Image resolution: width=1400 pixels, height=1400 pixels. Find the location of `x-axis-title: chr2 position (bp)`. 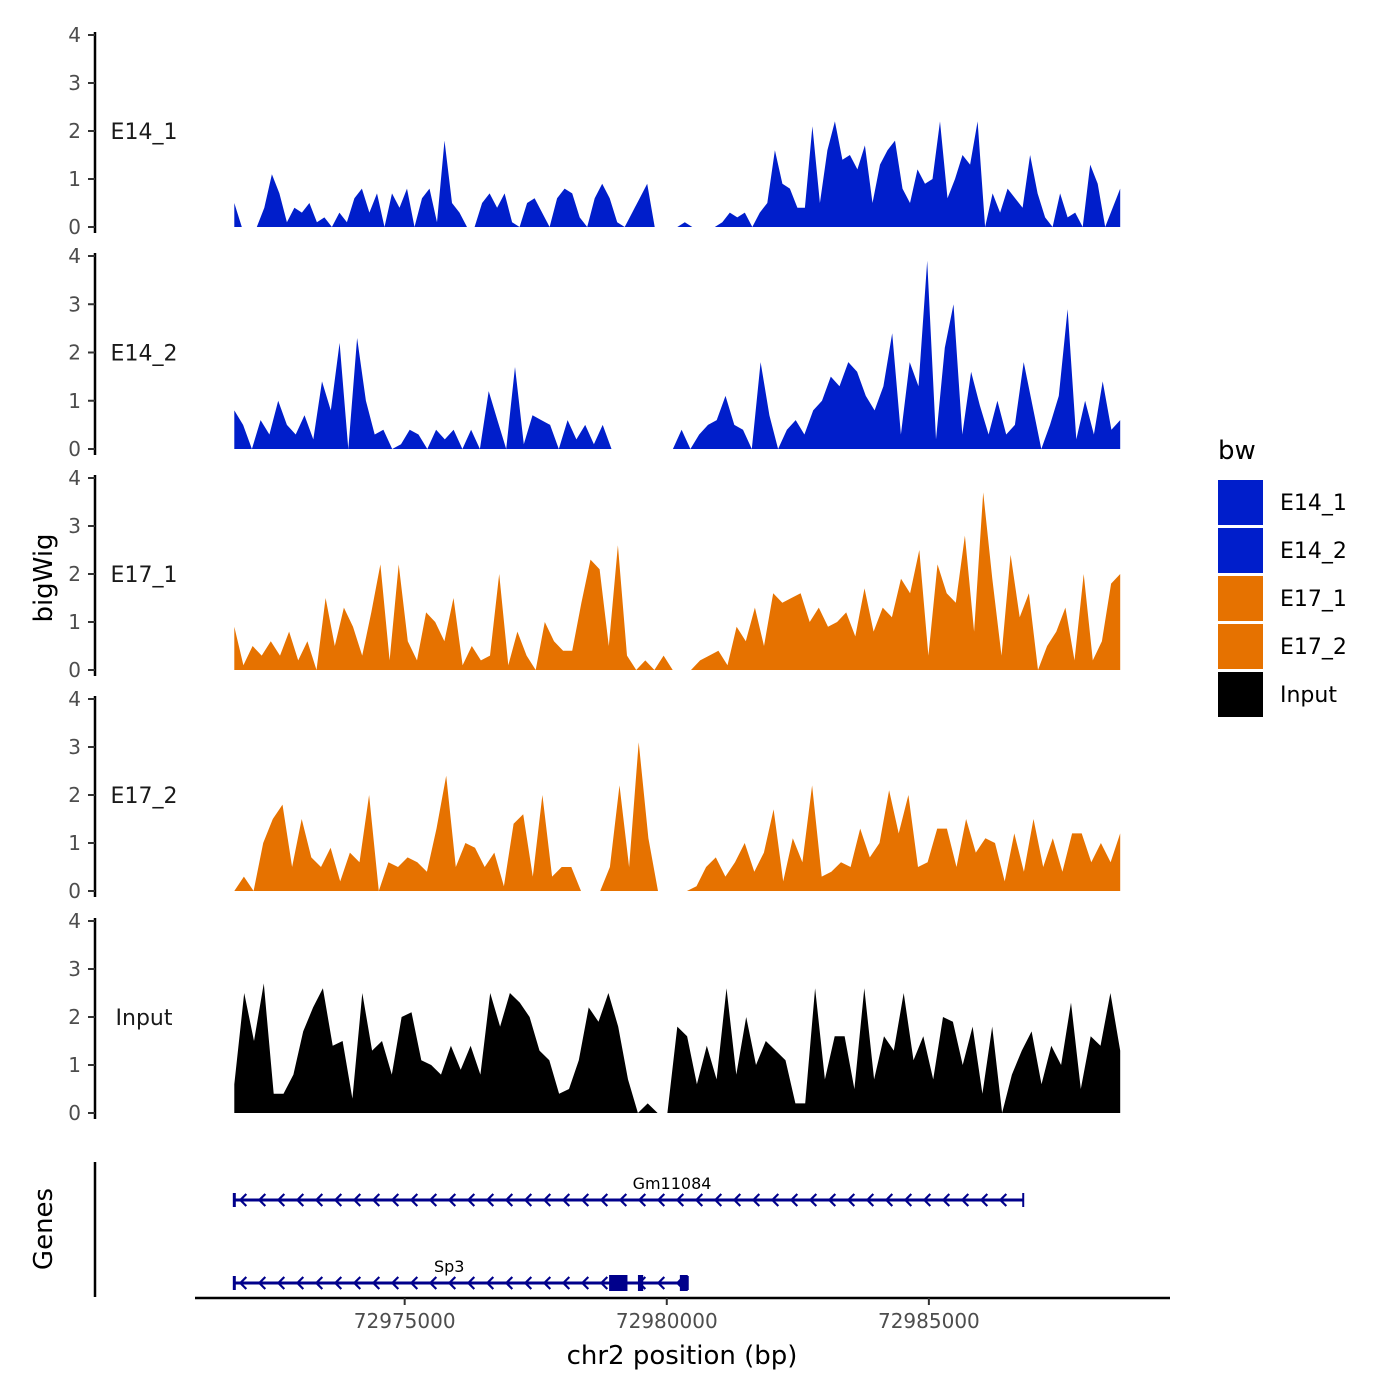

x-axis-title: chr2 position (bp) is located at coordinates (682, 1356).